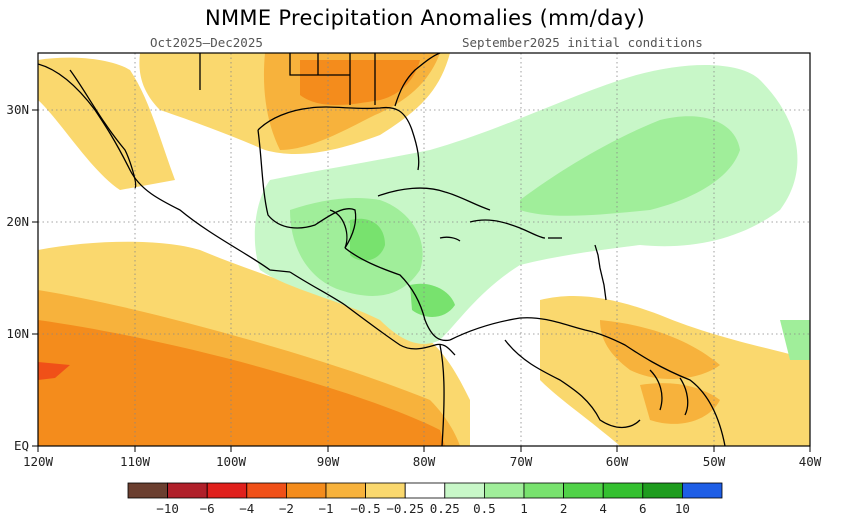 The width and height of the screenshot is (850, 524). I want to click on colorbar-label: 4, so click(603, 508).